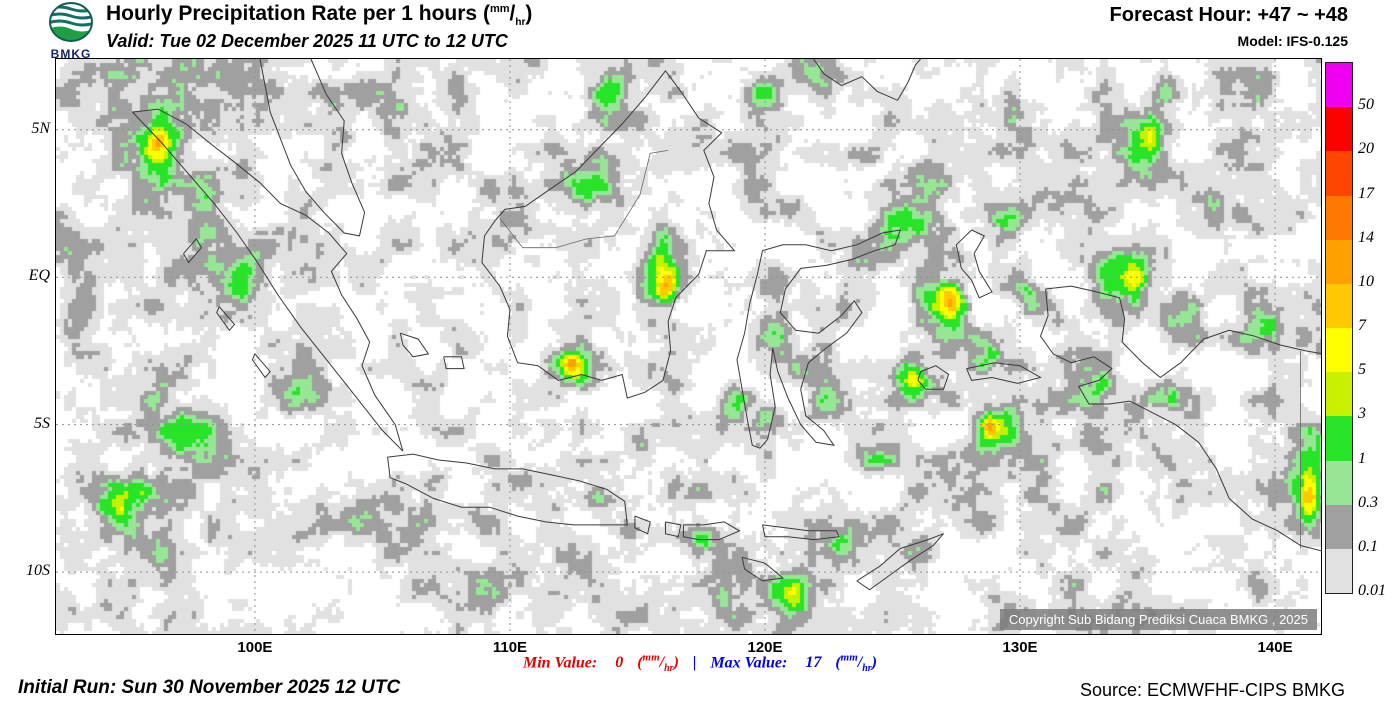 The width and height of the screenshot is (1400, 709). Describe the element at coordinates (1366, 237) in the screenshot. I see `legend-value: 14` at that location.